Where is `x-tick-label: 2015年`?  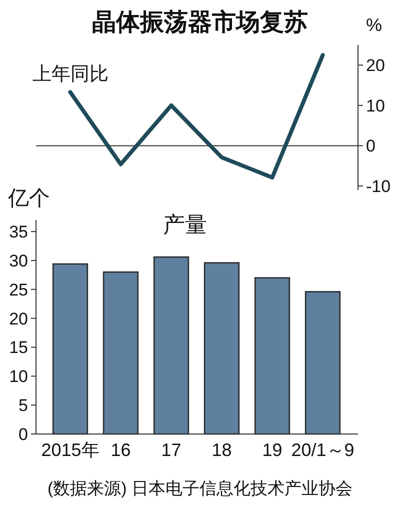
x-tick-label: 2015年 is located at coordinates (70, 450).